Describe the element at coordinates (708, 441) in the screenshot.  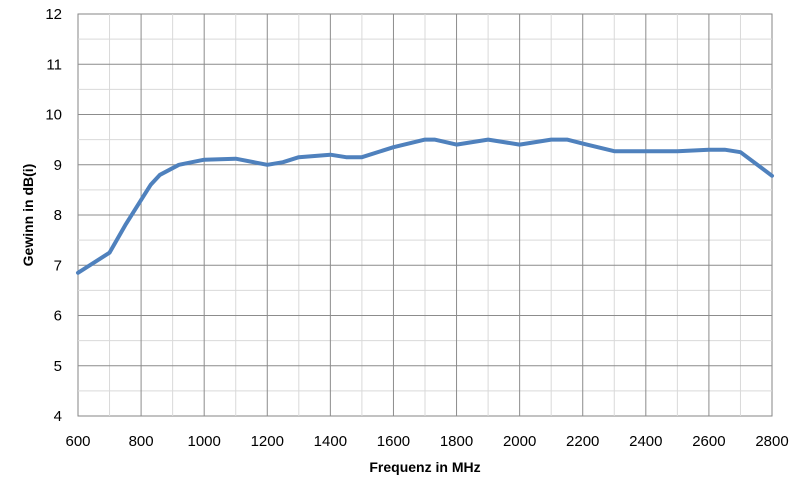
I see `x-tick-label: 2600` at that location.